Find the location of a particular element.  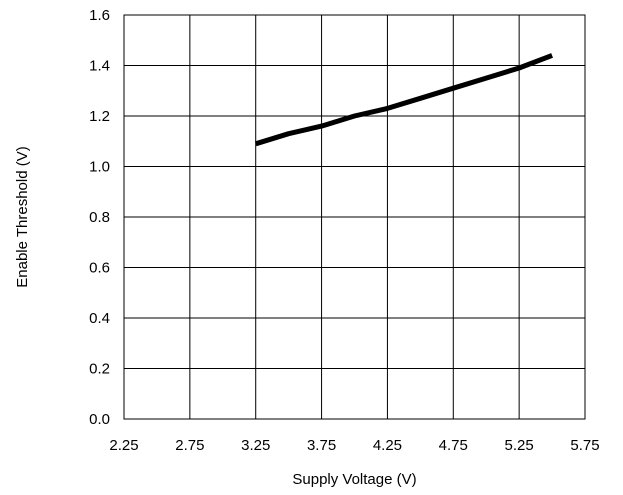

x-tick-labels: 2.25 2.75 3.25 3.75 4.25 4.75 5.25 5.75 is located at coordinates (354, 445).